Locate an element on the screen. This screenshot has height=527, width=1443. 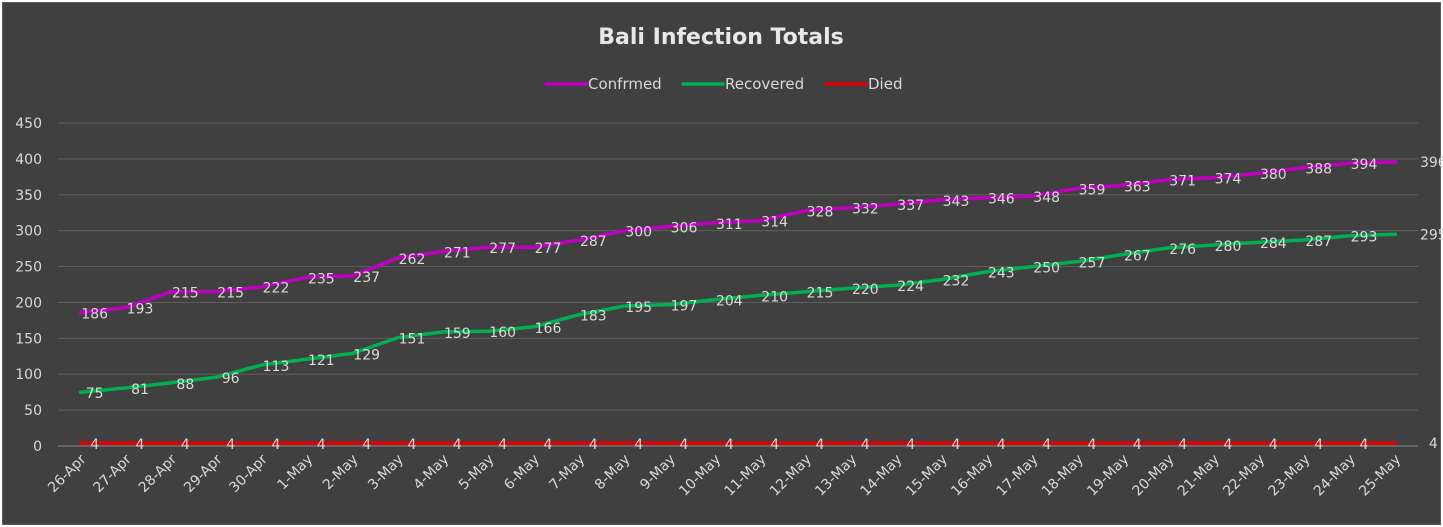
data-label: 186 is located at coordinates (94, 314).